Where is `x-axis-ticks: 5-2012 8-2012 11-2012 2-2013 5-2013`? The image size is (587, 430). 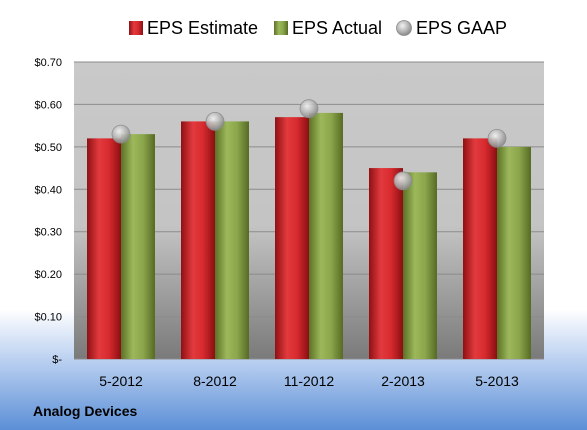 x-axis-ticks: 5-2012 8-2012 11-2012 2-2013 5-2013 is located at coordinates (309, 381).